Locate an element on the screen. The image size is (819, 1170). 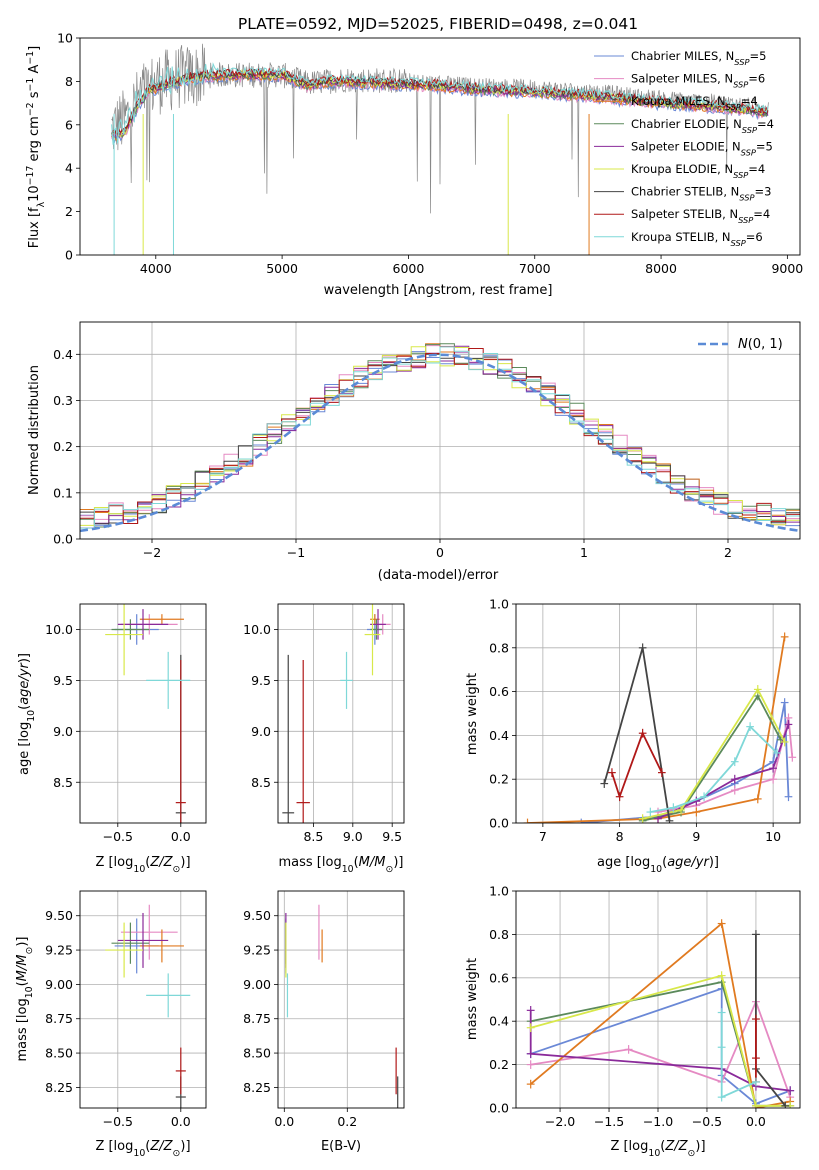
label-part: erg cm is located at coordinates (34, 140).